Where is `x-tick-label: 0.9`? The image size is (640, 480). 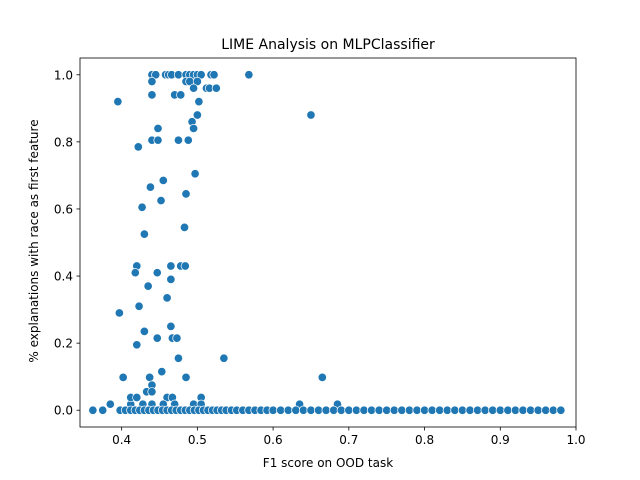 x-tick-label: 0.9 is located at coordinates (500, 440).